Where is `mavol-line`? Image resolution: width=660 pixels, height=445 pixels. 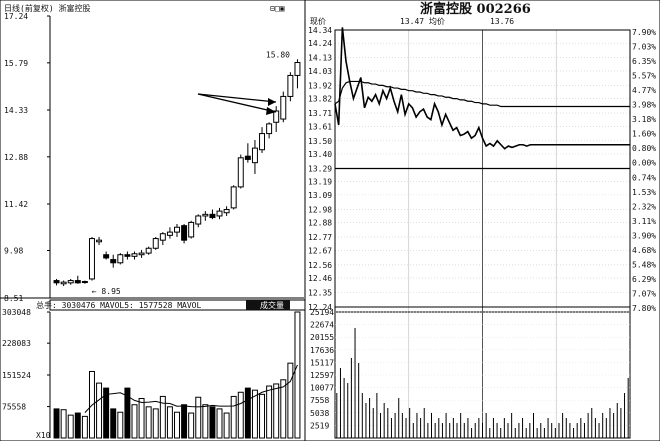 mavol-line is located at coordinates (191, 388).